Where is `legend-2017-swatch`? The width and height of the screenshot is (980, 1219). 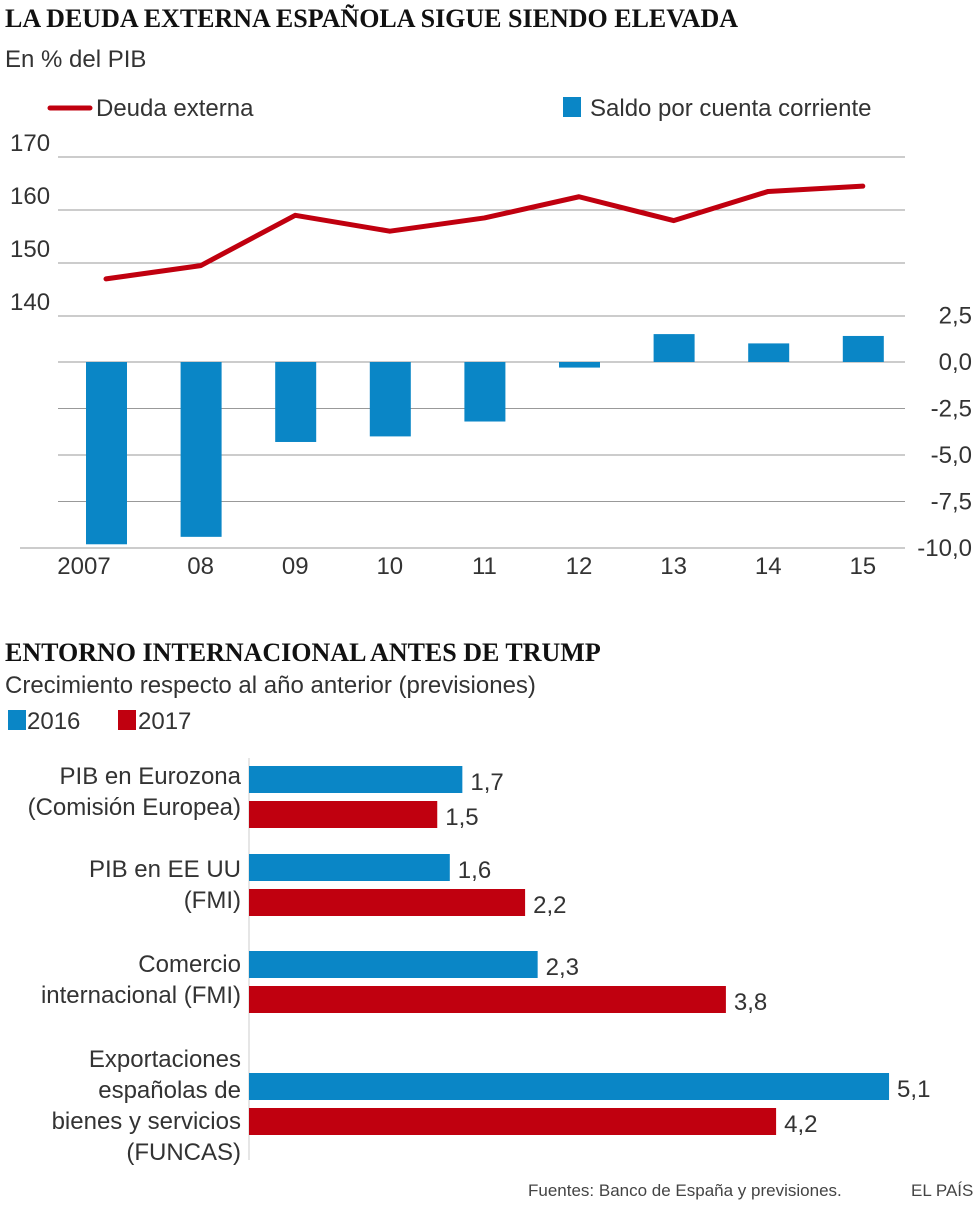 legend-2017-swatch is located at coordinates (127, 720).